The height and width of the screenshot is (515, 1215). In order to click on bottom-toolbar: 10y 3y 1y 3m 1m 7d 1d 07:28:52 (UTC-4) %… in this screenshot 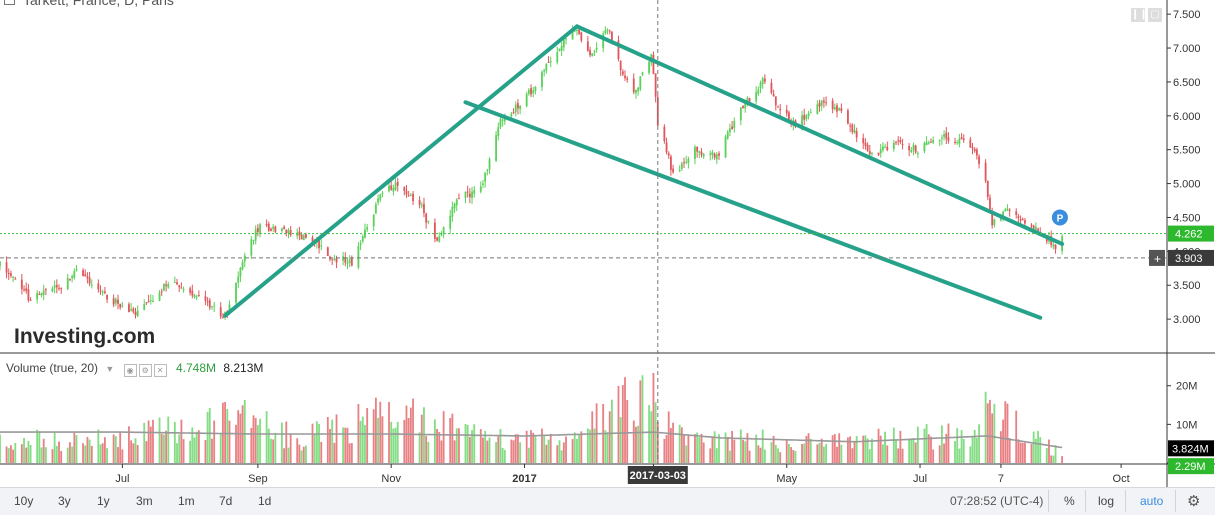, I will do `click(607, 501)`.